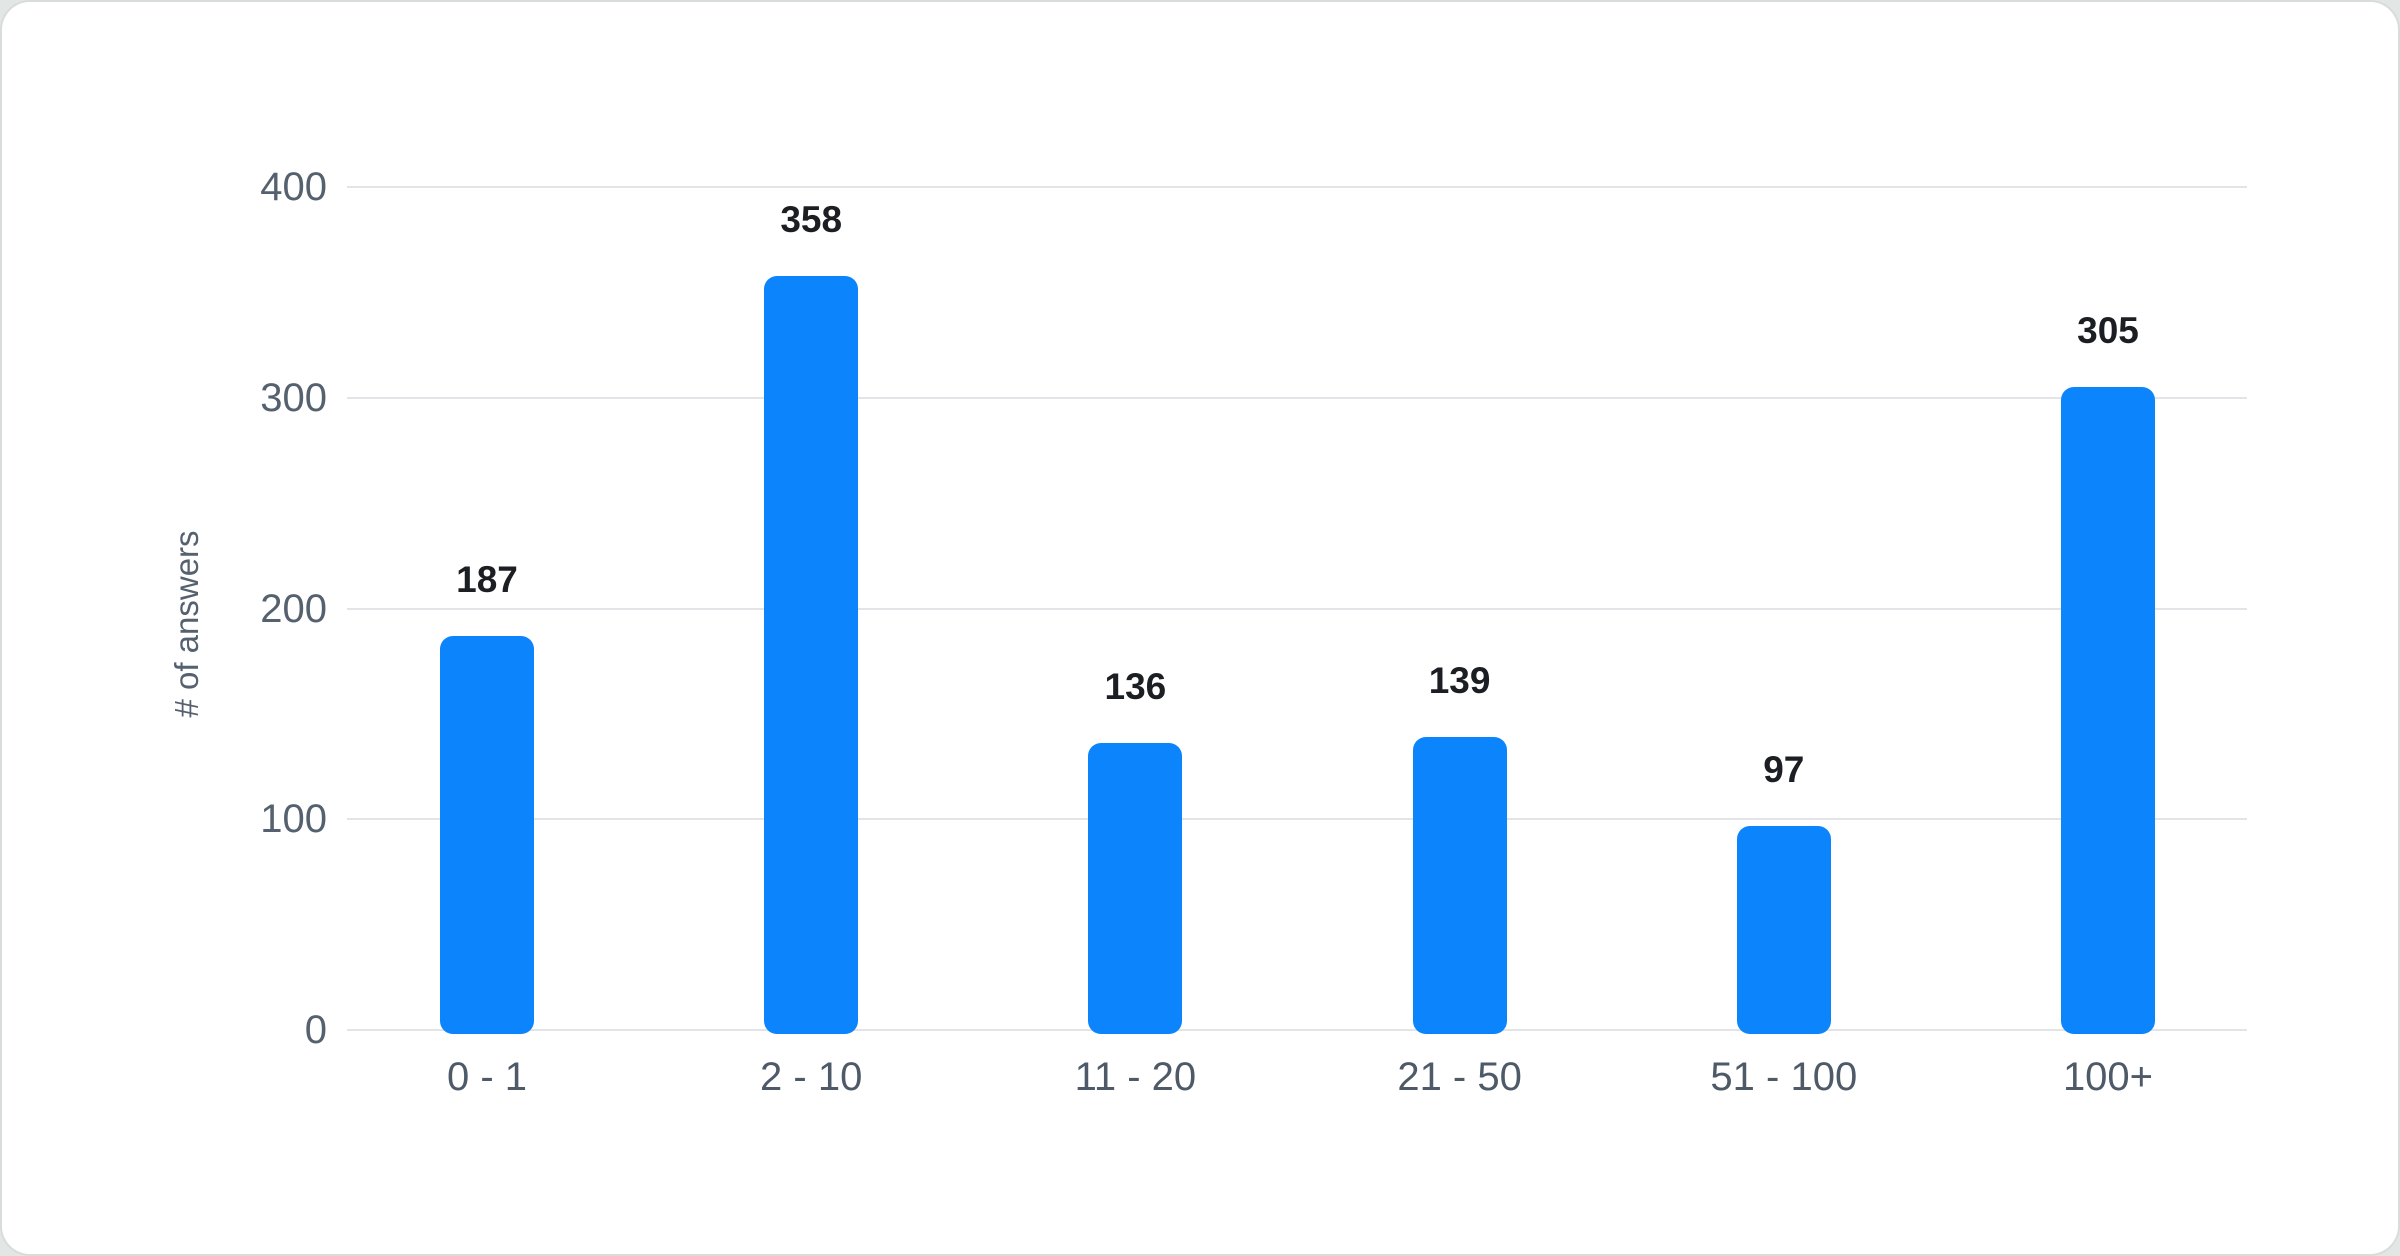 The image size is (2400, 1256). What do you see at coordinates (487, 1077) in the screenshot?
I see `x-tick-label: 0 - 1` at bounding box center [487, 1077].